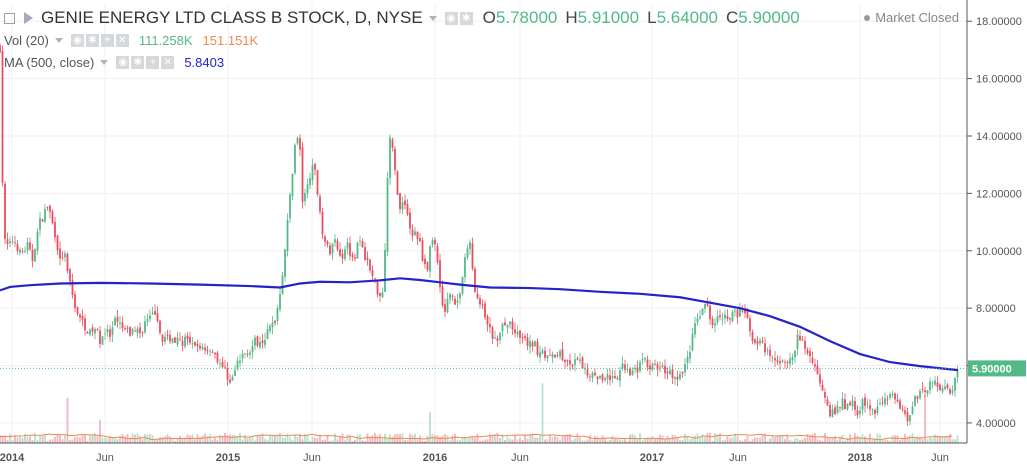 This screenshot has height=467, width=1027. Describe the element at coordinates (58, 40) in the screenshot. I see `volume-menu-caret-icon` at that location.